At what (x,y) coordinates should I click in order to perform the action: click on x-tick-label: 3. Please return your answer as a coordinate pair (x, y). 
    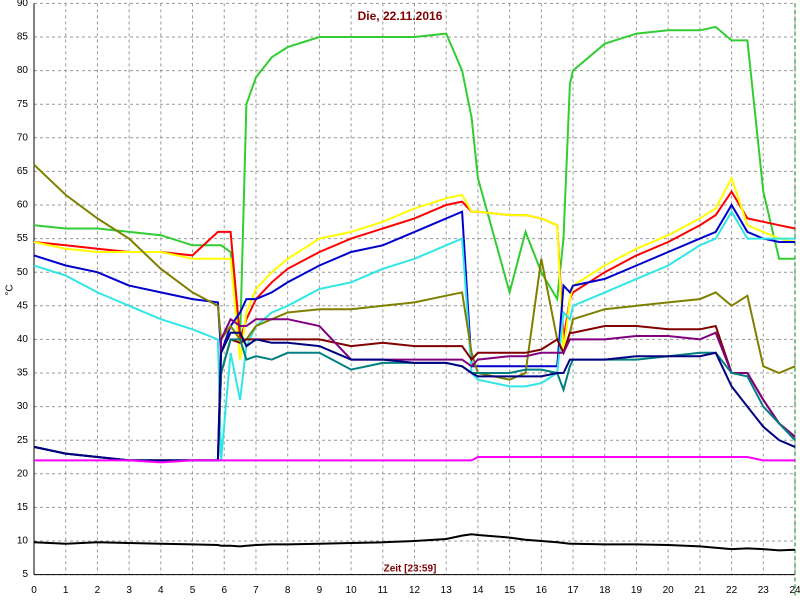
    Looking at the image, I should click on (129, 590).